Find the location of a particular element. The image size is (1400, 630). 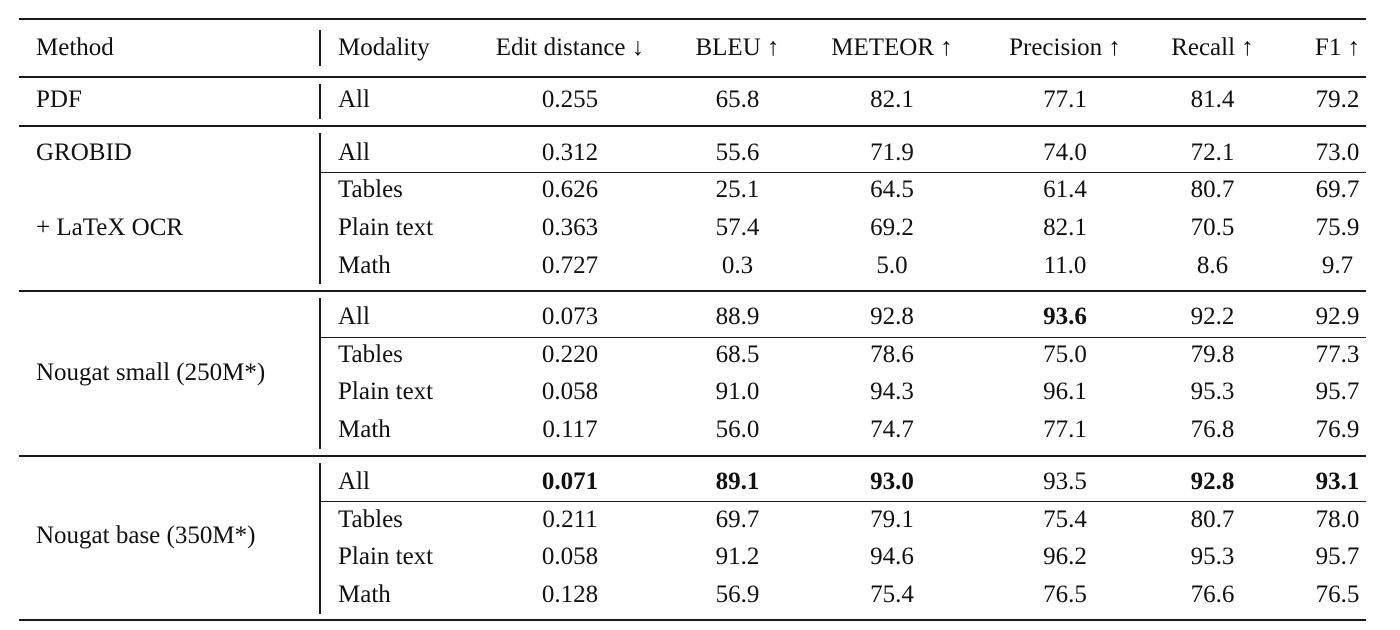

column-header: BLEU ↑ is located at coordinates (737, 47).